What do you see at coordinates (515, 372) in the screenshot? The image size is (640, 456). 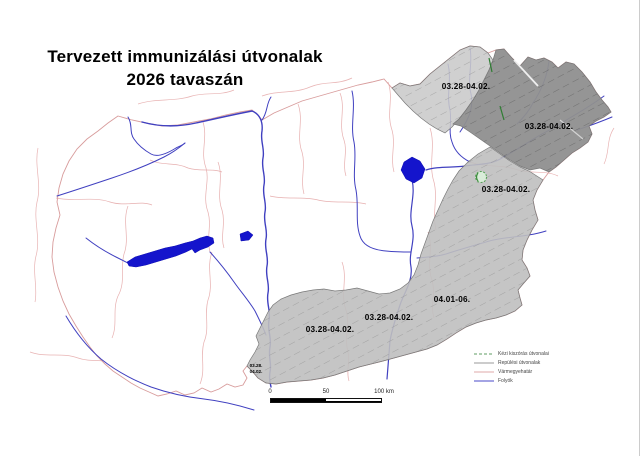 I see `legend-label: Vármegyehatár` at bounding box center [515, 372].